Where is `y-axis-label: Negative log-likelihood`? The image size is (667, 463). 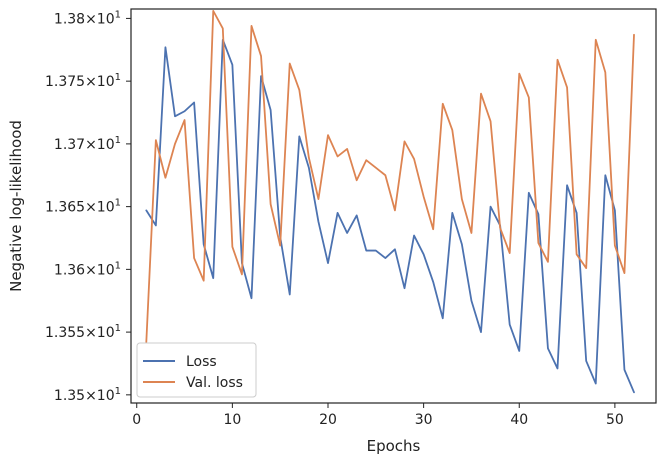 y-axis-label: Negative log-likelihood is located at coordinates (16, 206).